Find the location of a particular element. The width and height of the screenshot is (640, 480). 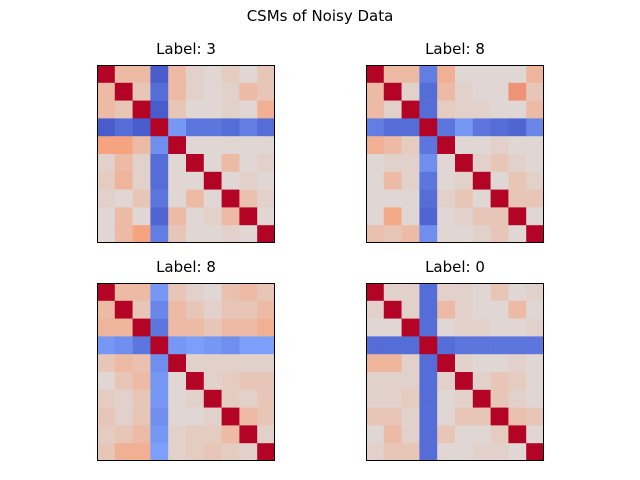

heatmap-panel-2: Label: 8 is located at coordinates (455, 141).